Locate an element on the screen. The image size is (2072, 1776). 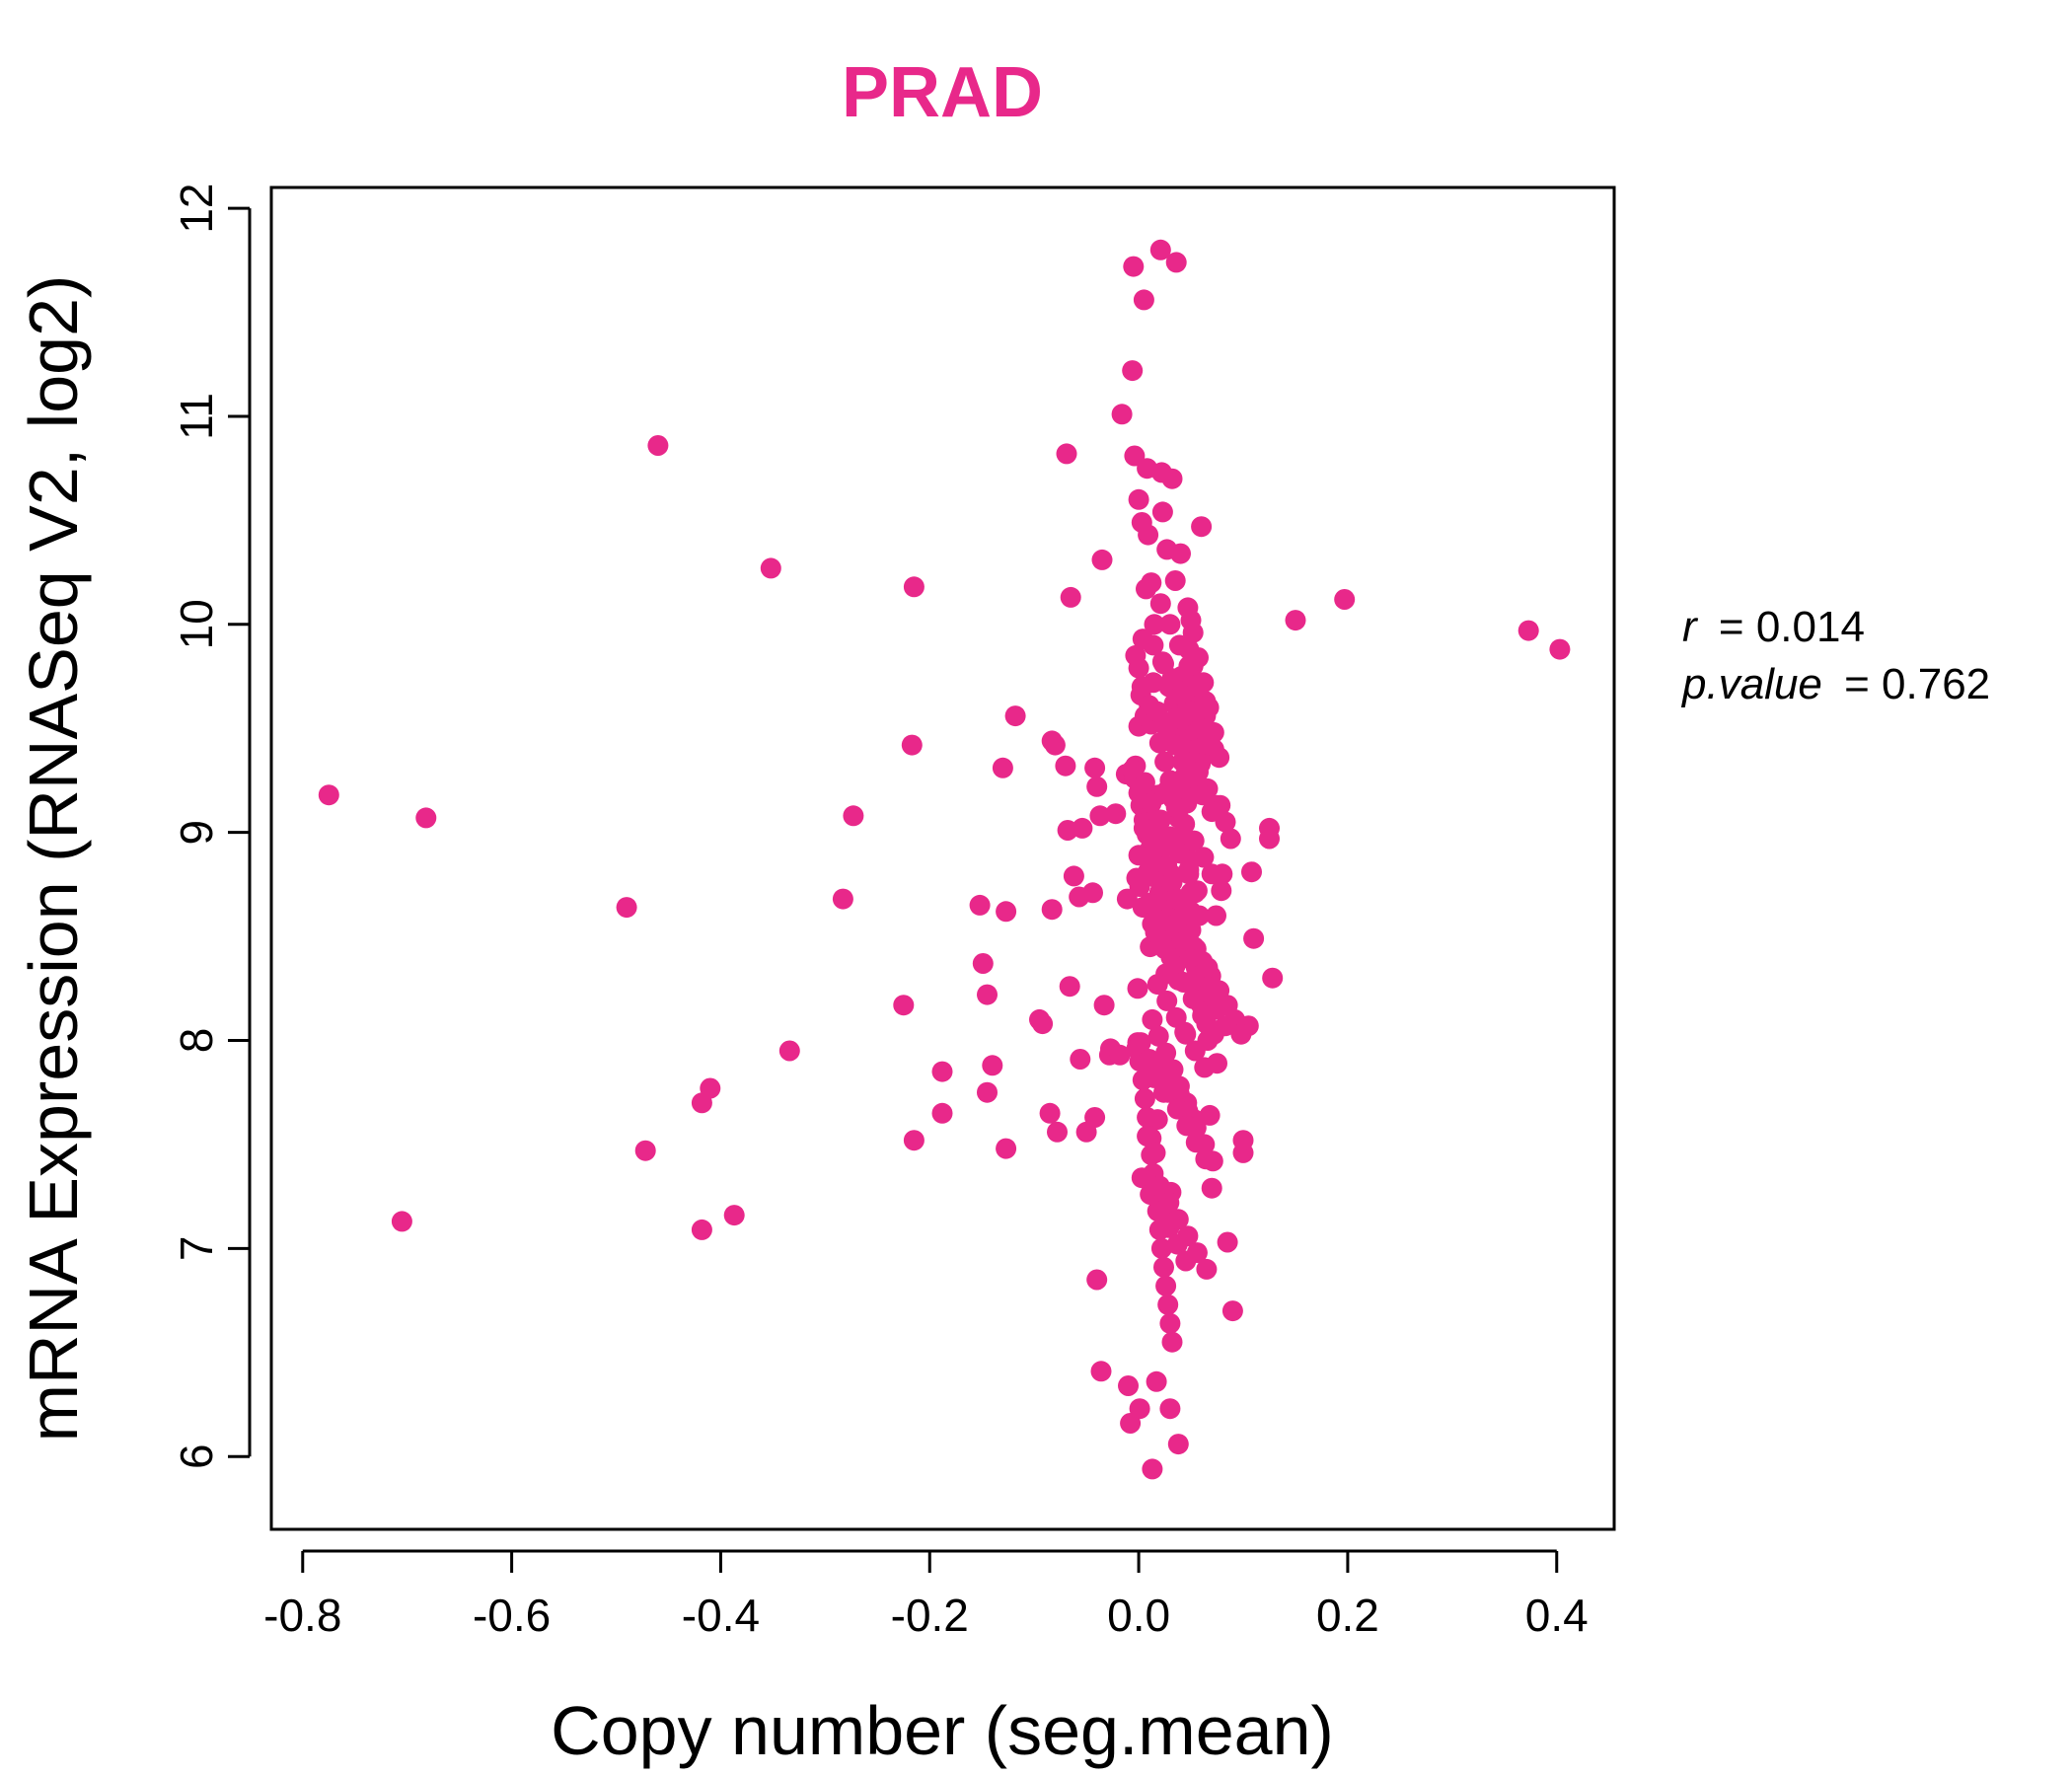
y-axis-label: mRNA Expression (RNASeq V2, log2) is located at coordinates (54, 859).